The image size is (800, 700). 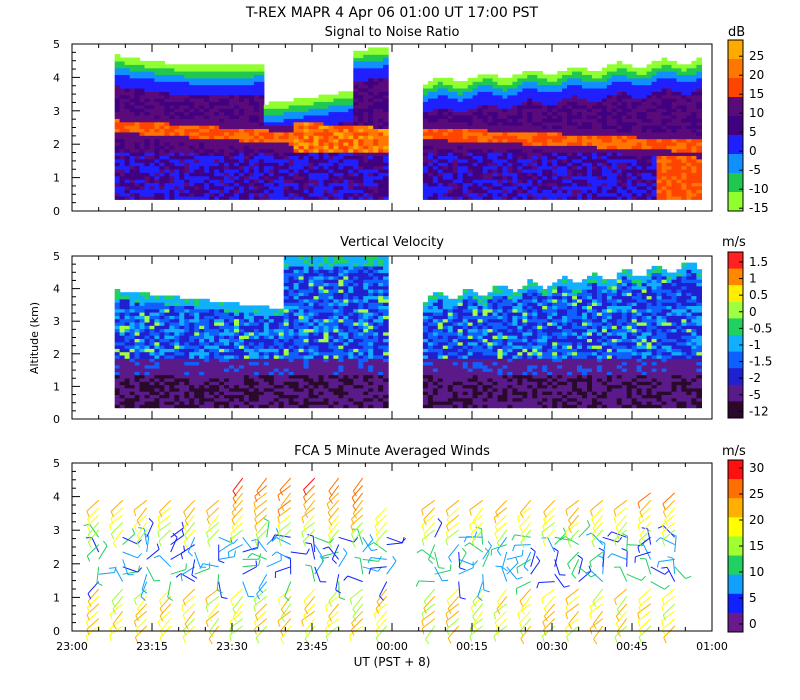 What do you see at coordinates (56, 77) in the screenshot?
I see `y-tick-label: 4` at bounding box center [56, 77].